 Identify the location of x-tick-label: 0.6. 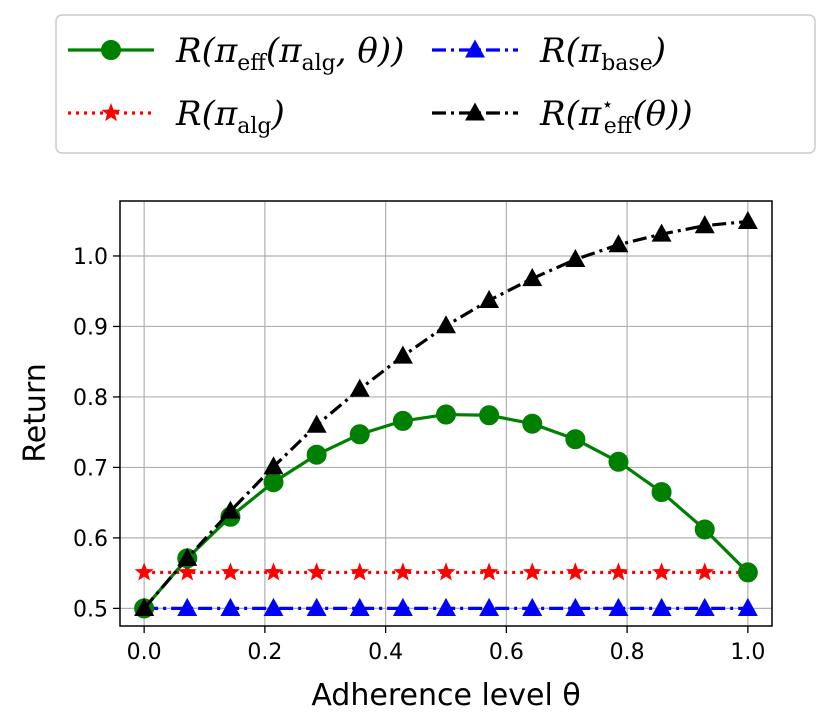
(506, 652).